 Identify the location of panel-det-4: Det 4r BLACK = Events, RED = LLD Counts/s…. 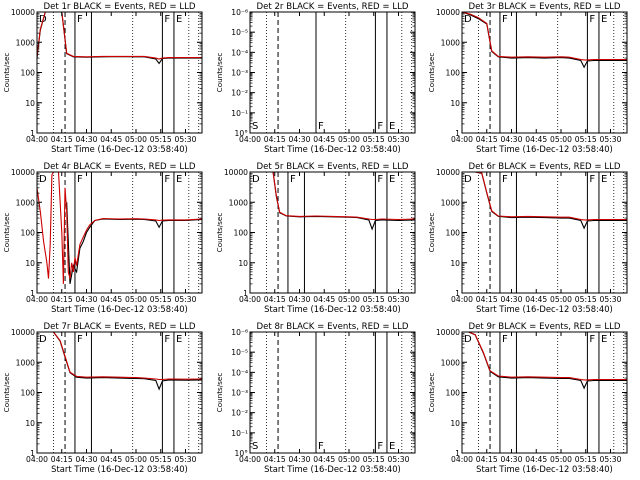
(102, 238).